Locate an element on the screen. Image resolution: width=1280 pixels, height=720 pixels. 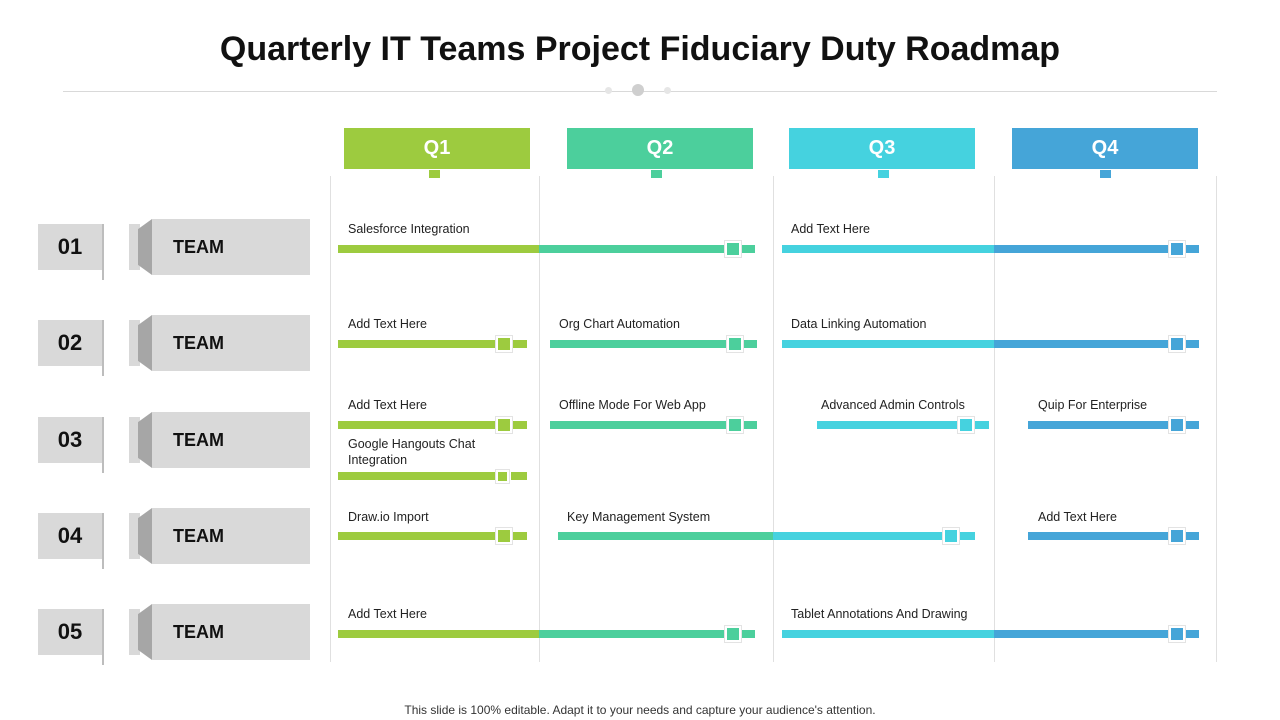
quarter-tick-q2 is located at coordinates (656, 174).